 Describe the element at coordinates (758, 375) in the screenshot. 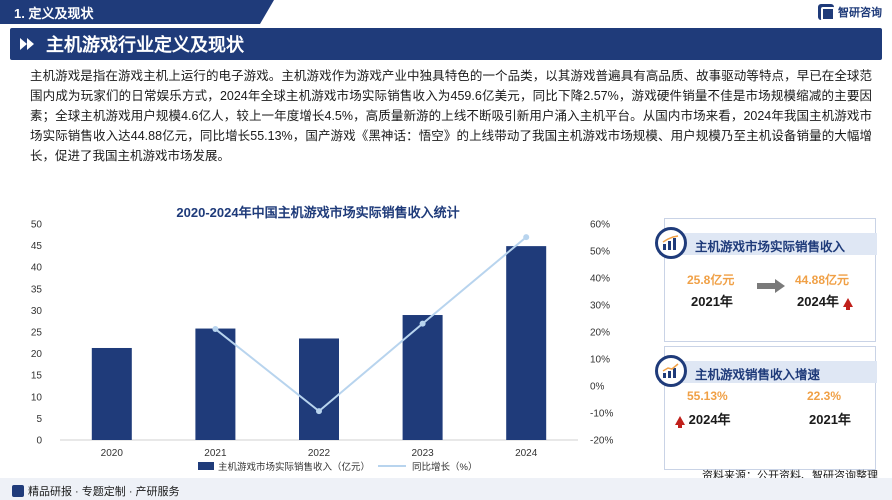

I see `growth-card-title: 主机游戏销售收入增速` at that location.